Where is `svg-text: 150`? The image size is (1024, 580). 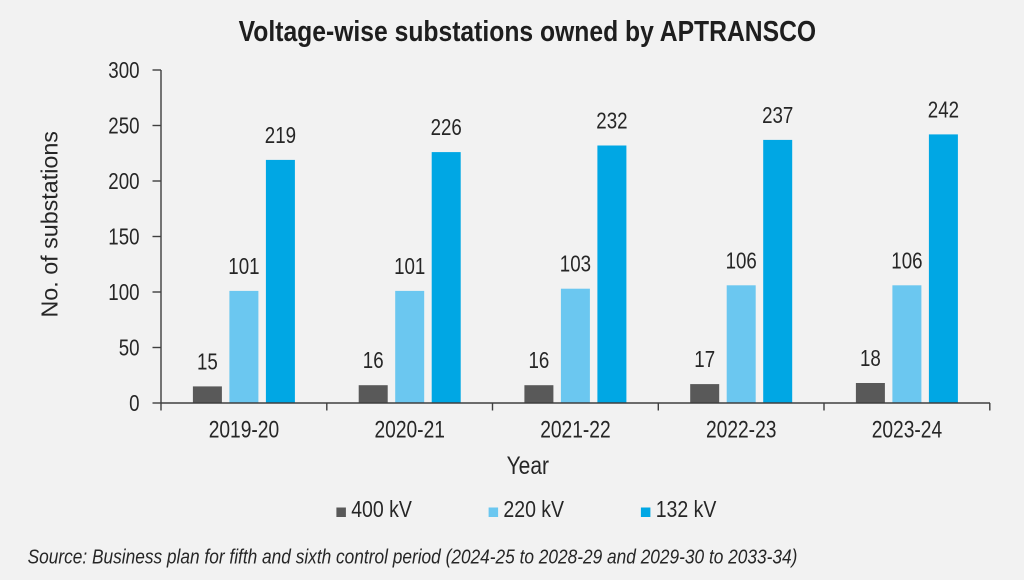
svg-text: 150 is located at coordinates (123, 236).